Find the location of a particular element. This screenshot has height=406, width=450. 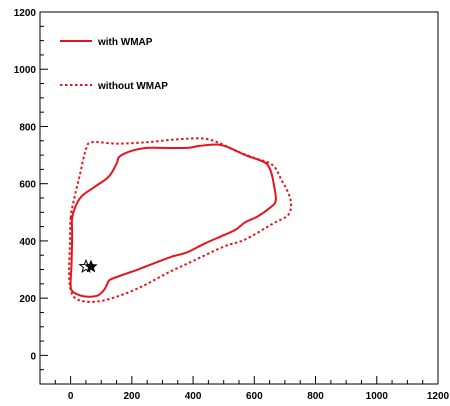

y-tick-label: 200 is located at coordinates (27, 299).